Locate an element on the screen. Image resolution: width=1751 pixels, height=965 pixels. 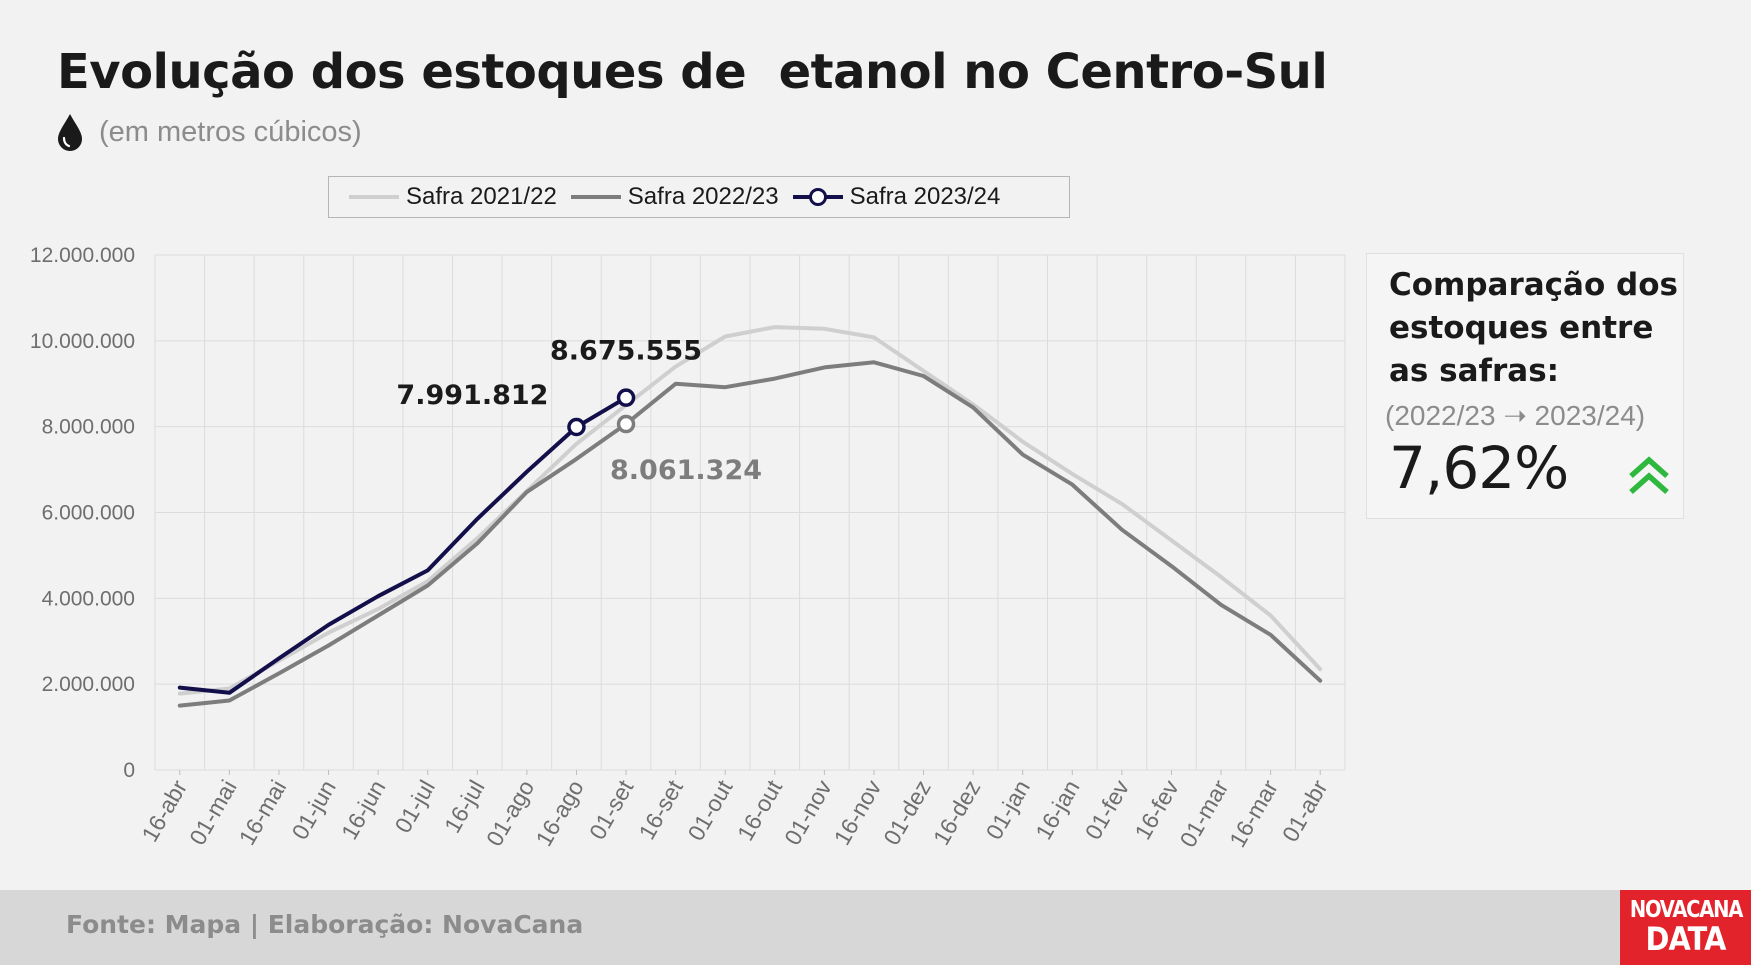
x-tick-label: 01-fev is located at coordinates (1107, 809).